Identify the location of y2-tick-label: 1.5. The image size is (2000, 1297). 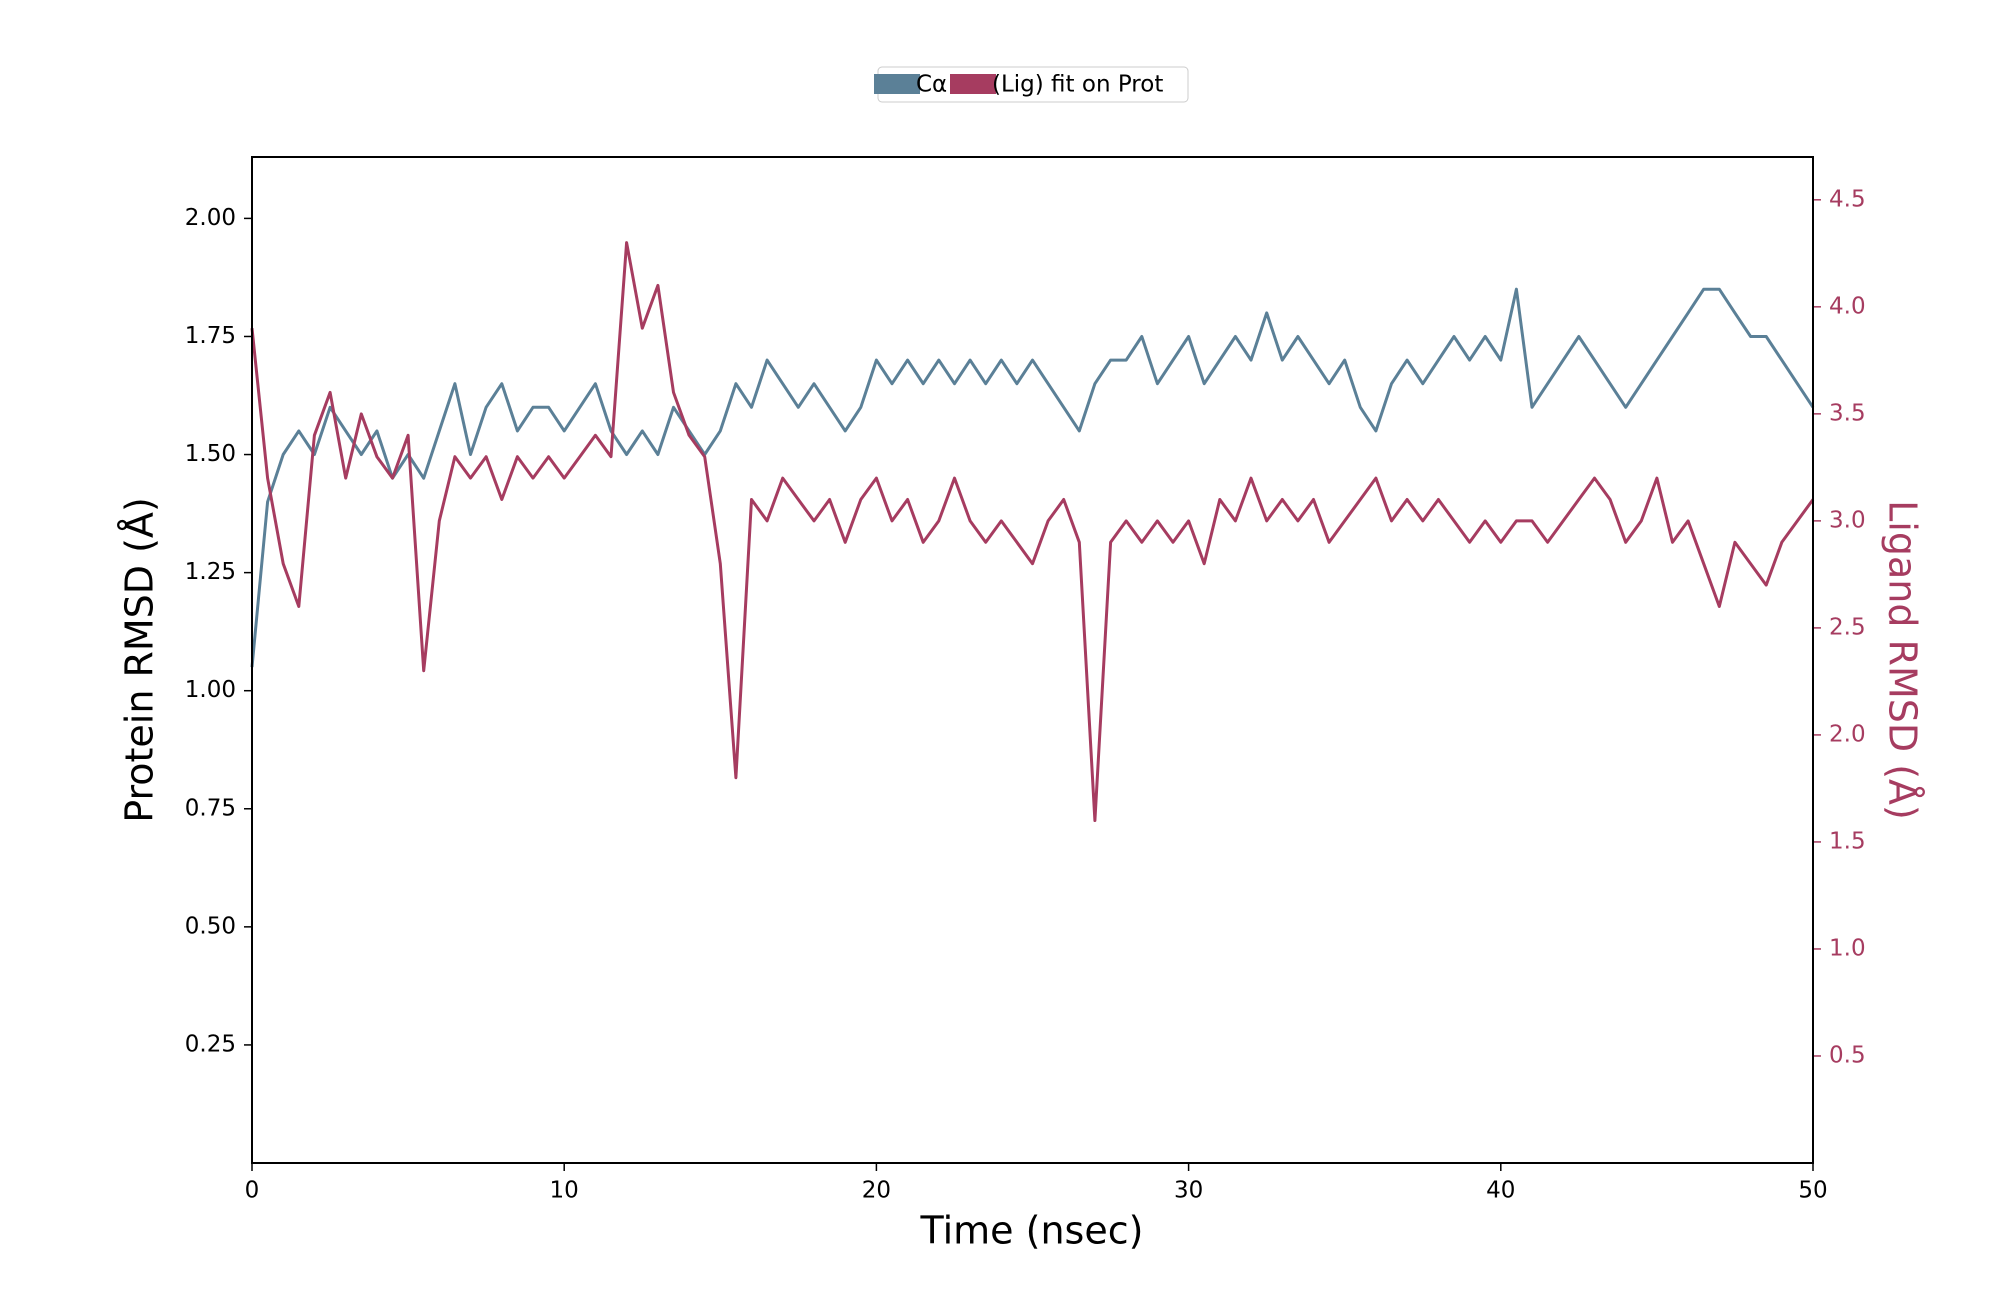
(1847, 841).